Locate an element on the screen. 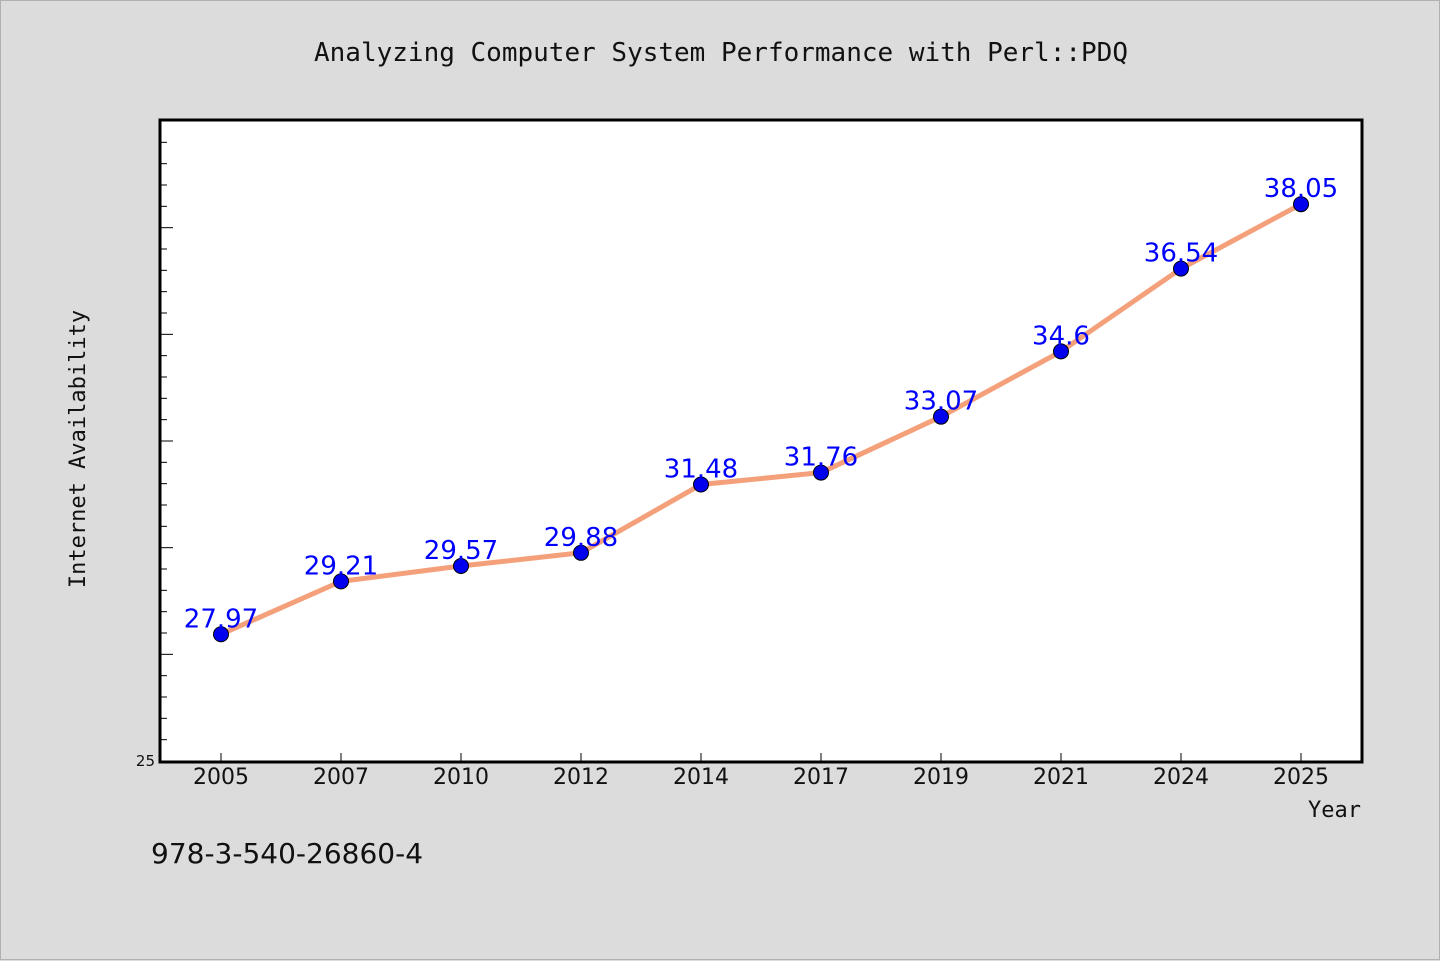 The height and width of the screenshot is (961, 1440). x-tick-label: 2012 is located at coordinates (581, 777).